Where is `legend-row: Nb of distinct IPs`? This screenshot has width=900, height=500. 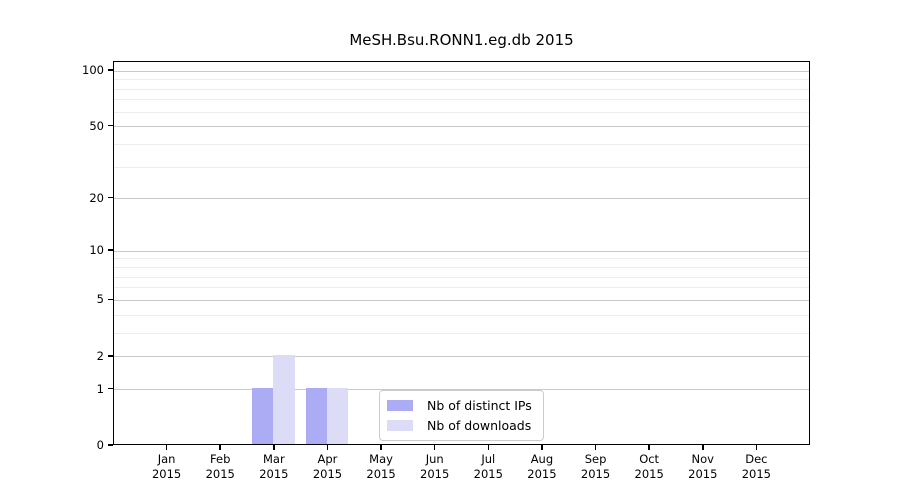
legend-row: Nb of distinct IPs is located at coordinates (459, 405).